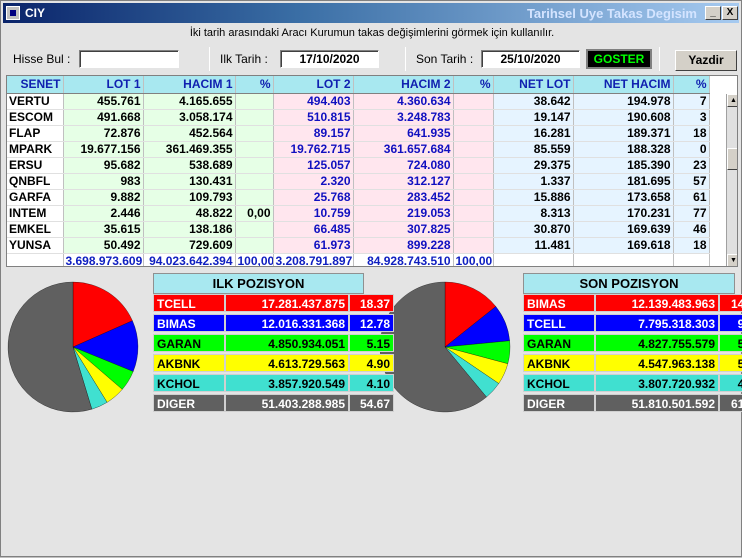  Describe the element at coordinates (732, 159) in the screenshot. I see `scroll-thumb` at that location.